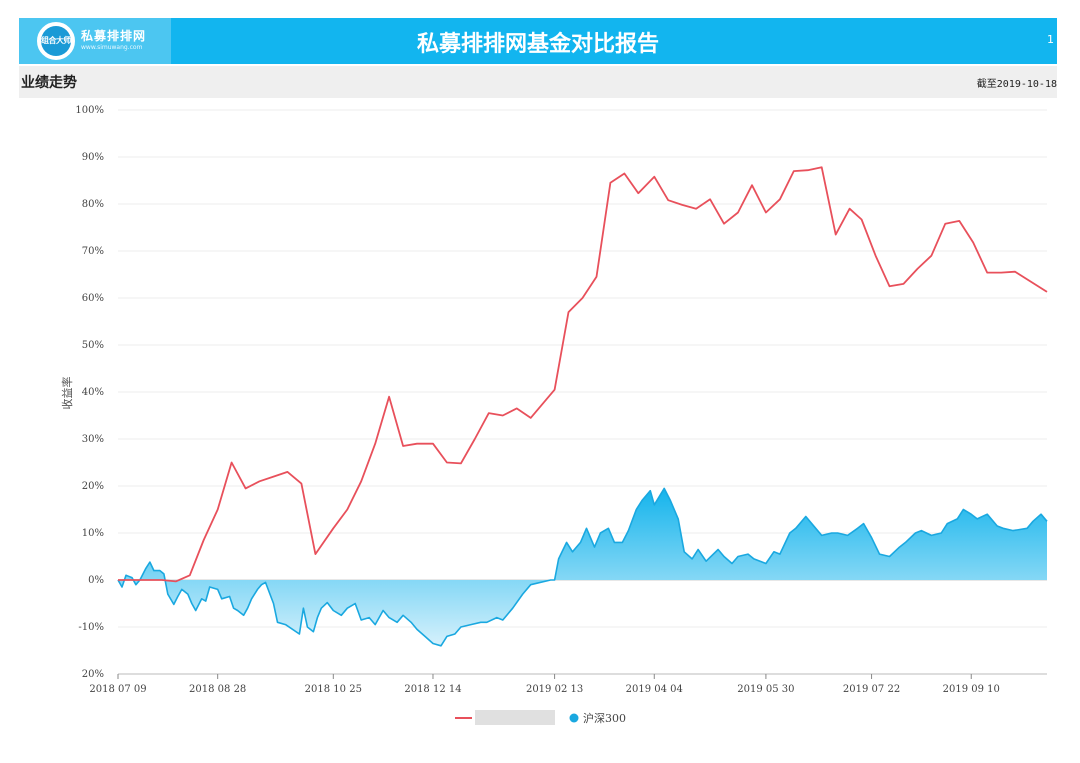  What do you see at coordinates (112, 47) in the screenshot?
I see `logo-url: www.simuwang.com` at bounding box center [112, 47].